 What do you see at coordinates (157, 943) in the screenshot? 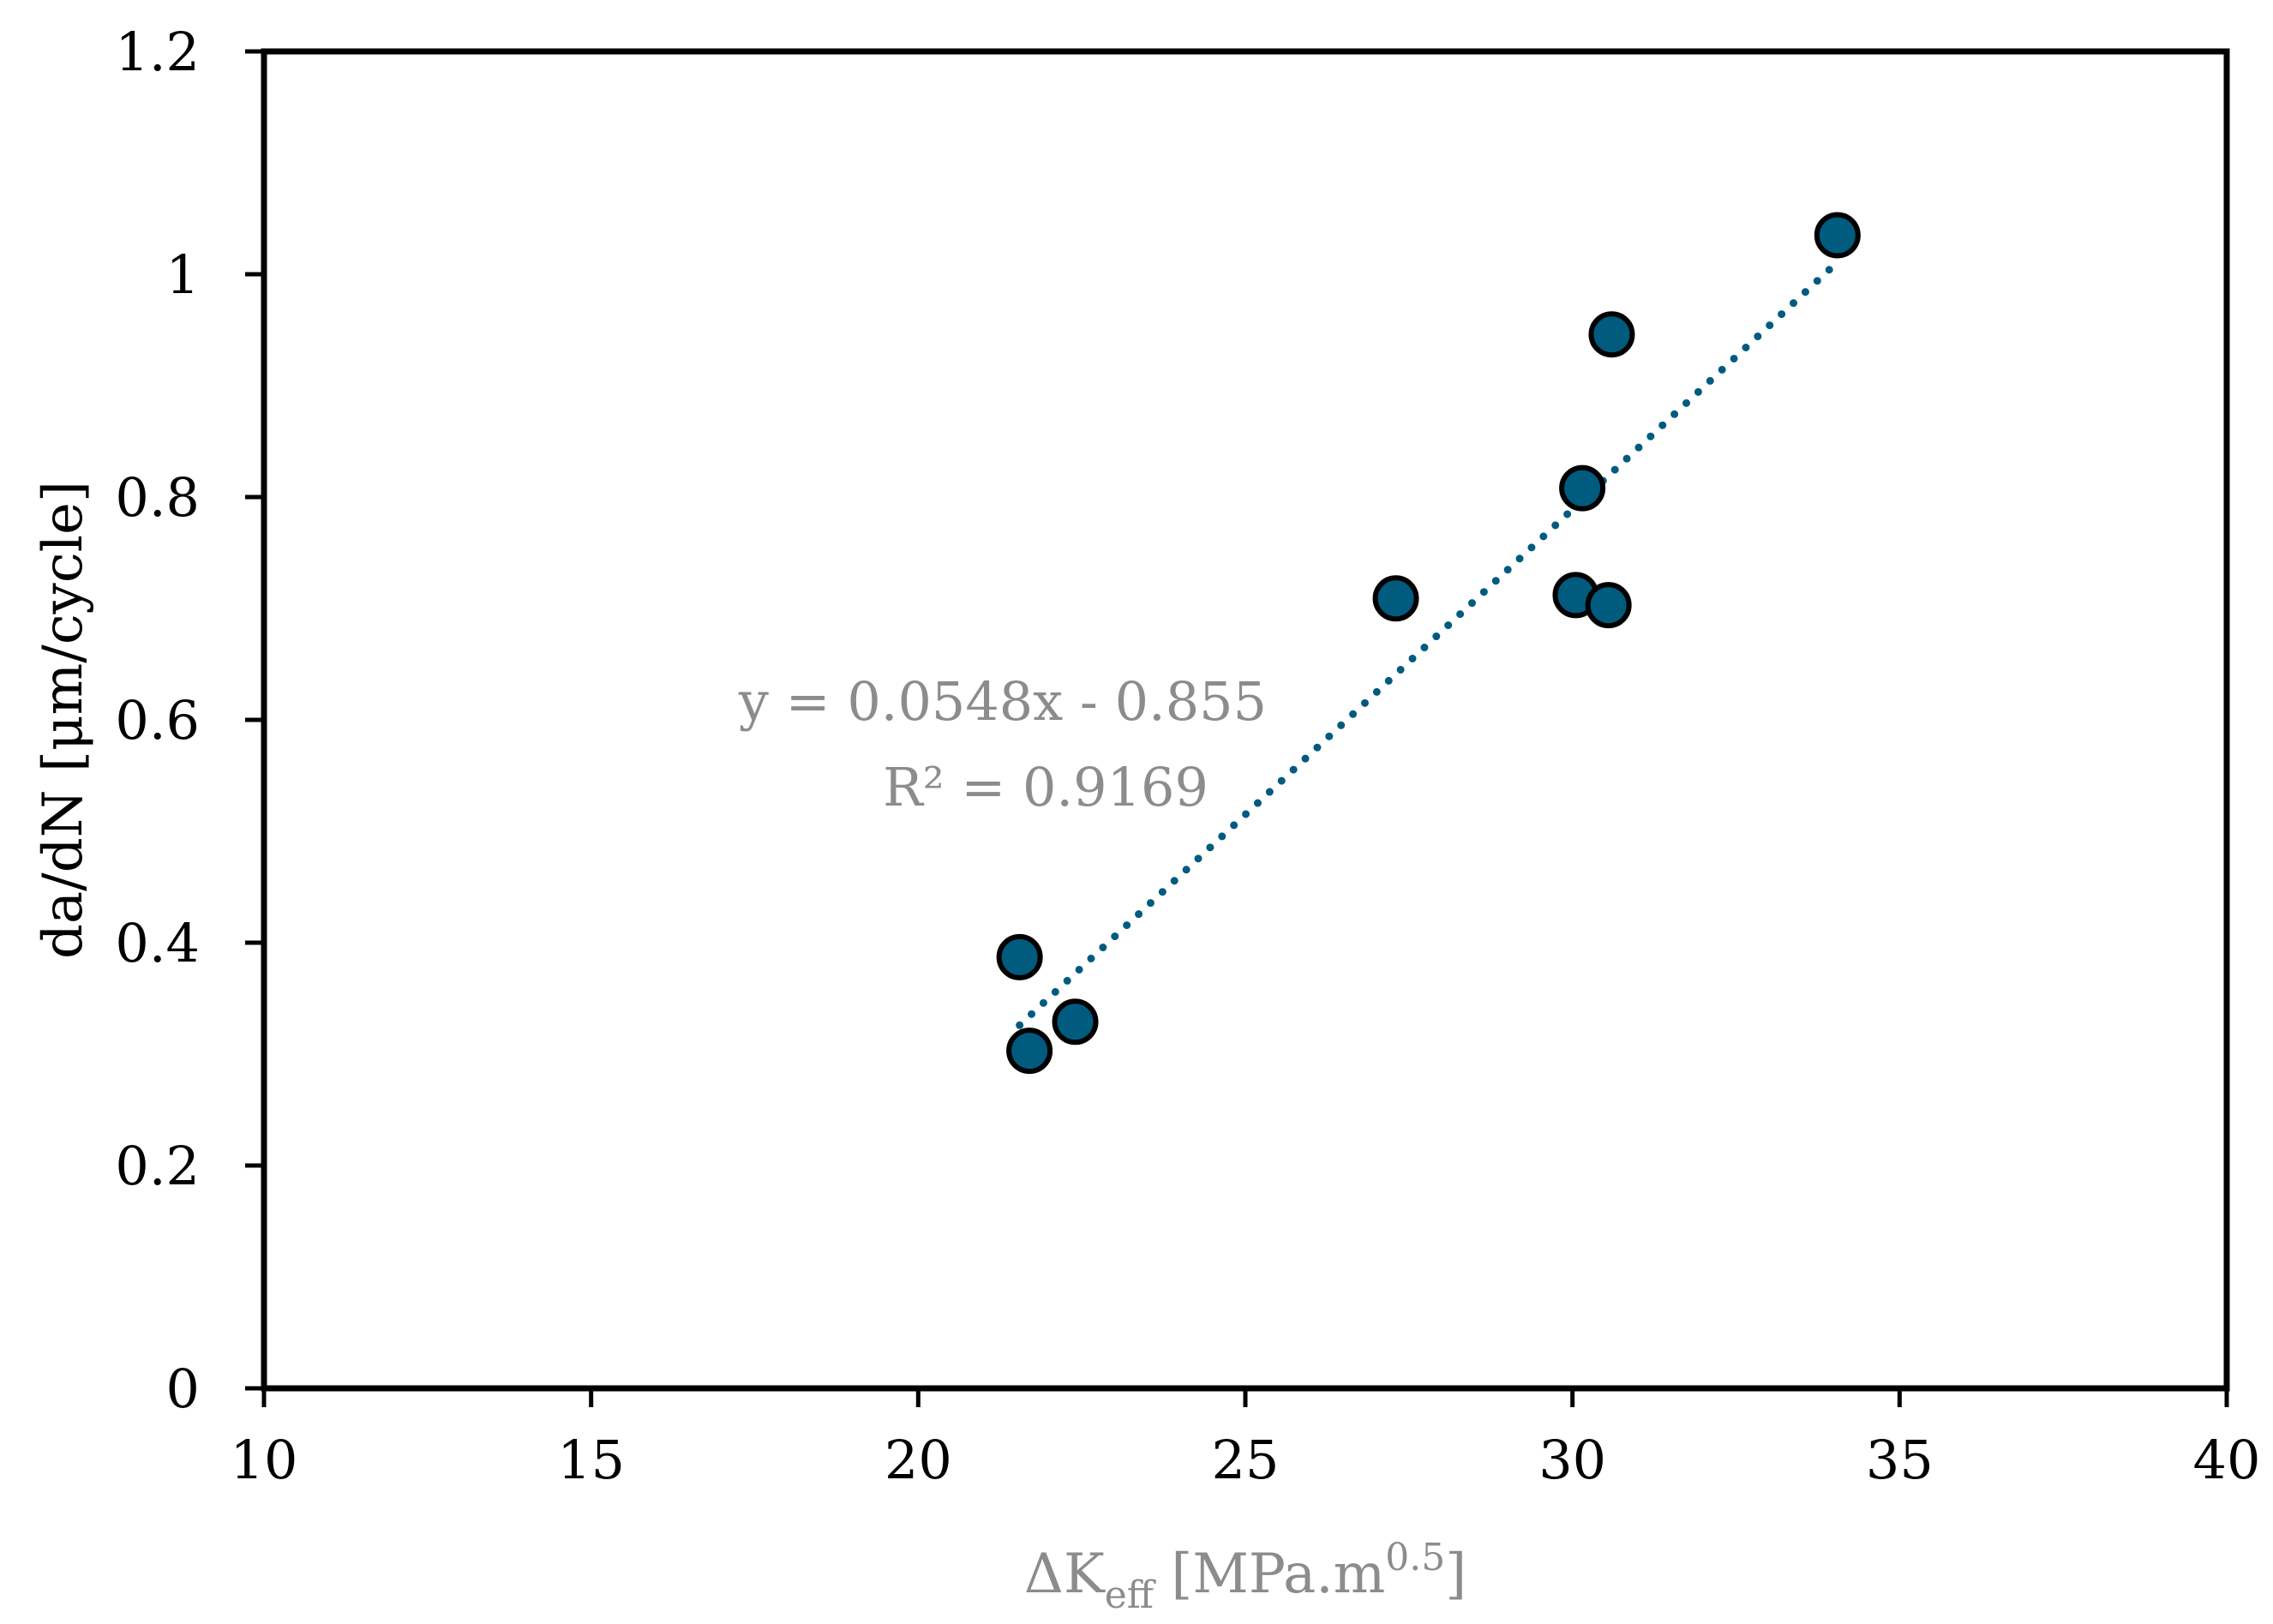
I see `y-tick-label: 0.4` at bounding box center [157, 943].